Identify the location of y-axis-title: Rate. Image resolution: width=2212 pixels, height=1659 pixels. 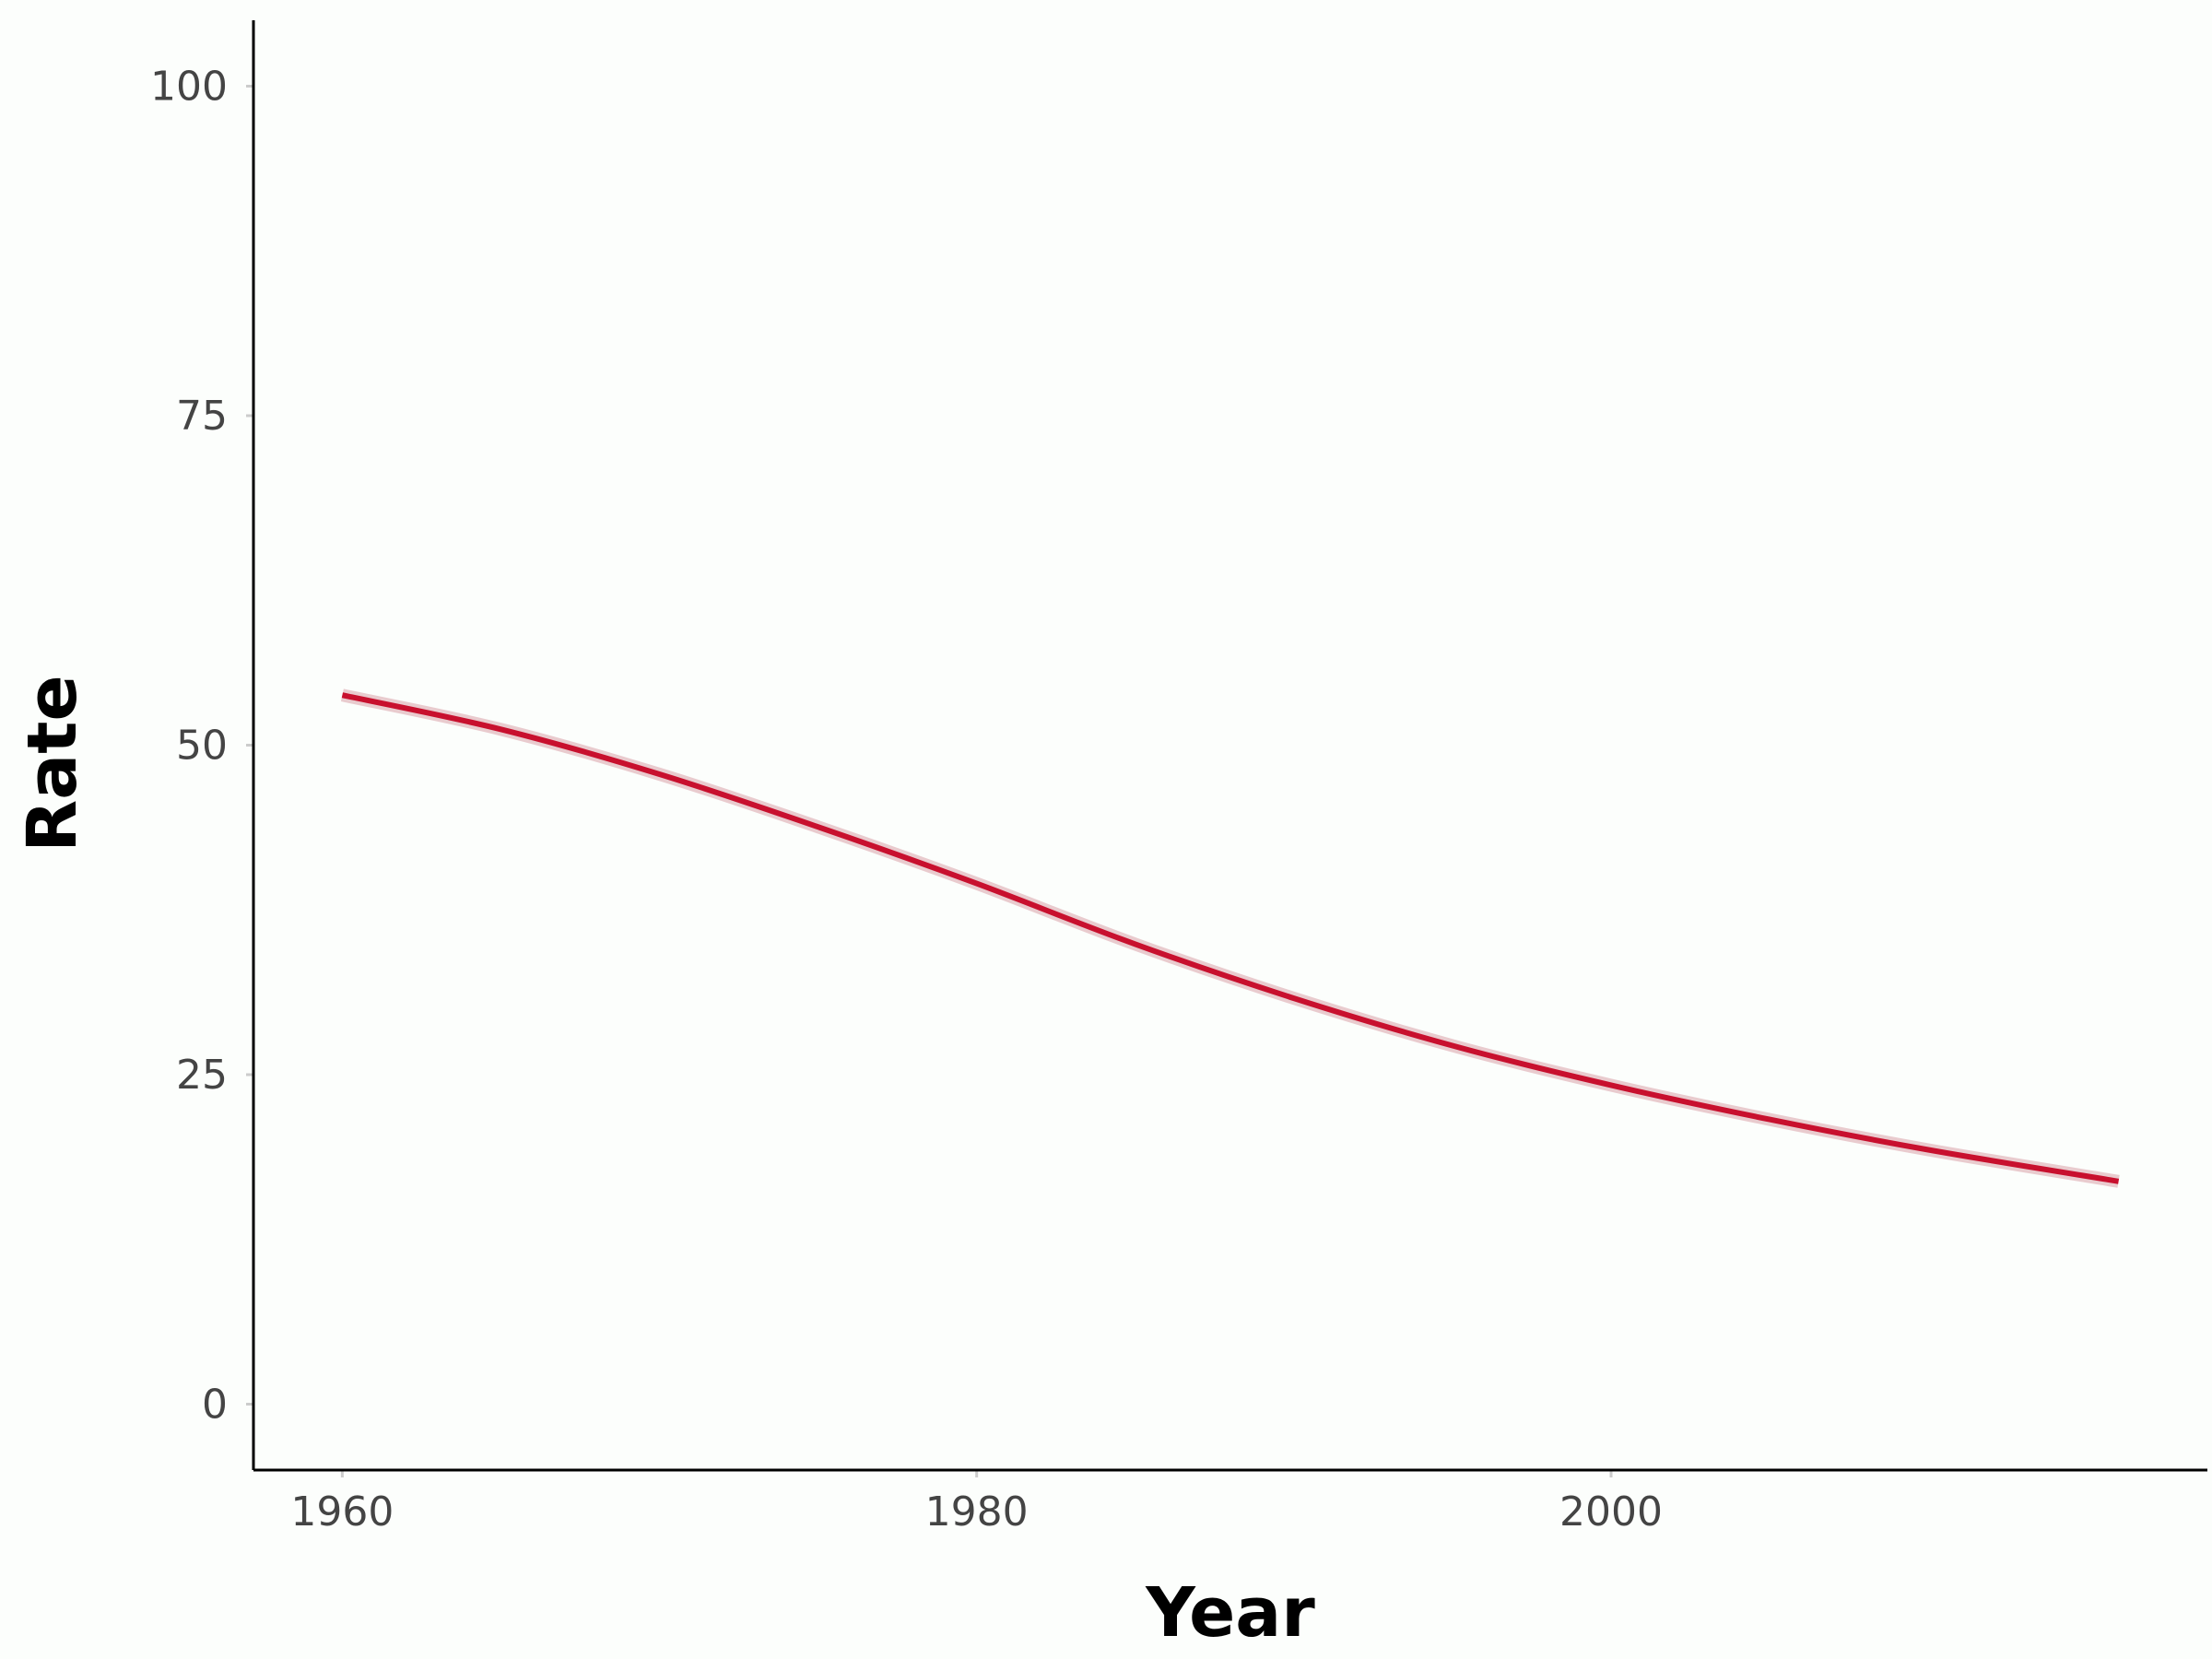
(52, 763).